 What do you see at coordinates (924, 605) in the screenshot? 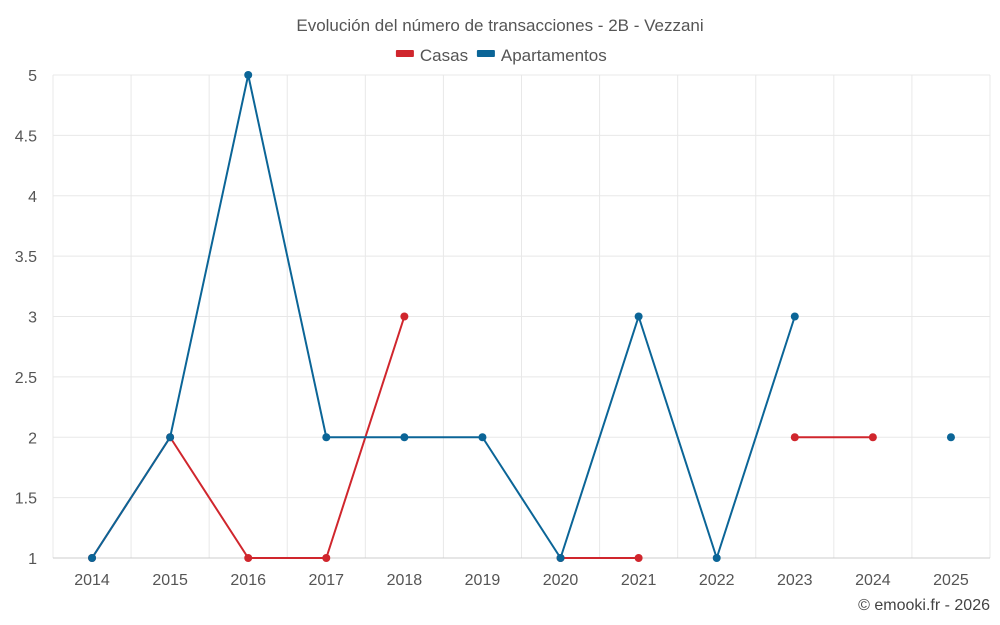
I see `credit: © emooki.fr - 2026` at bounding box center [924, 605].